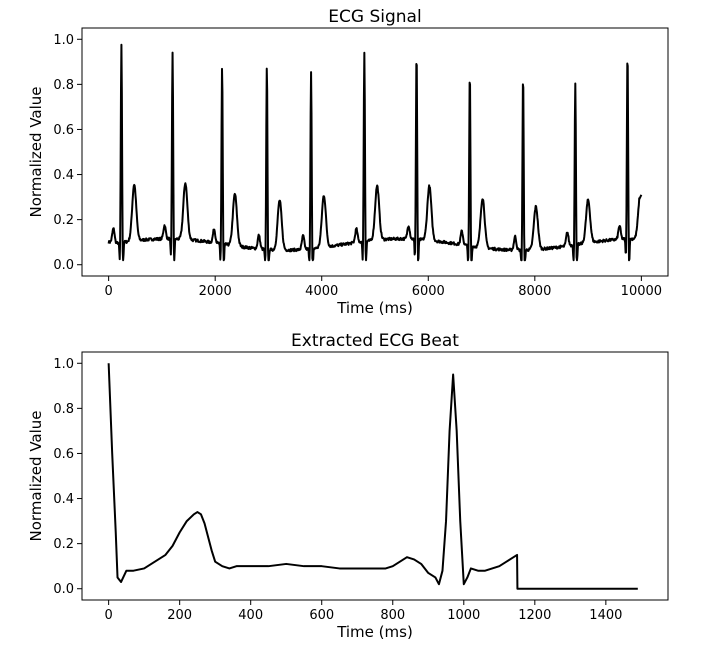 This screenshot has width=711, height=648. What do you see at coordinates (605, 615) in the screenshot?
I see `x-tick-label: 1400` at bounding box center [605, 615].